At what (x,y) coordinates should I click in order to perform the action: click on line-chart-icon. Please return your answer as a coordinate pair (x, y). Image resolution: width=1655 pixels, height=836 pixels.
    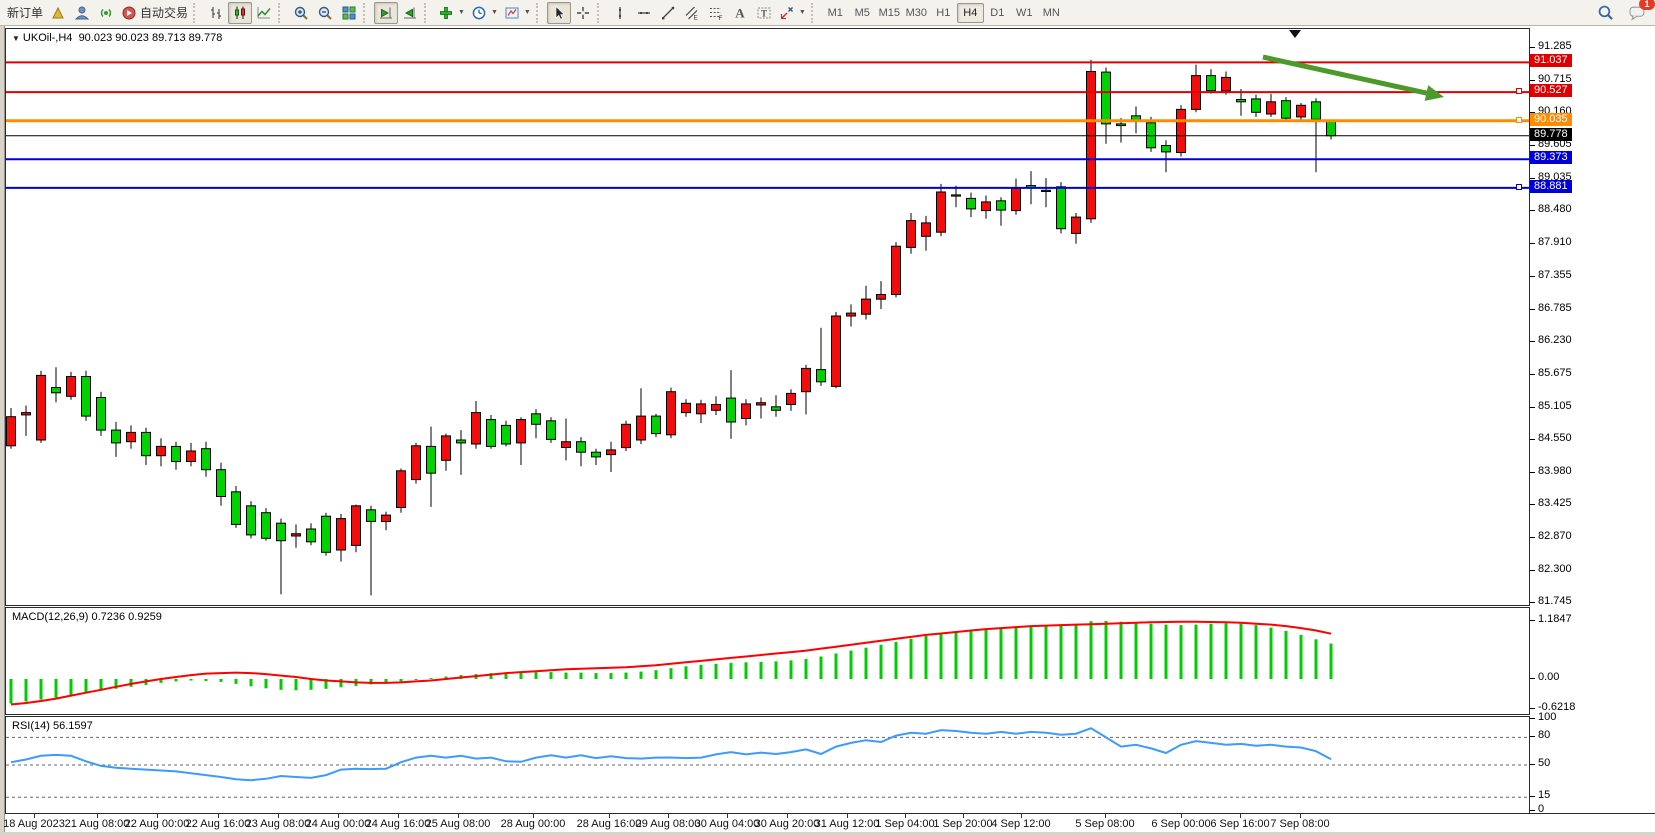
    Looking at the image, I should click on (264, 12).